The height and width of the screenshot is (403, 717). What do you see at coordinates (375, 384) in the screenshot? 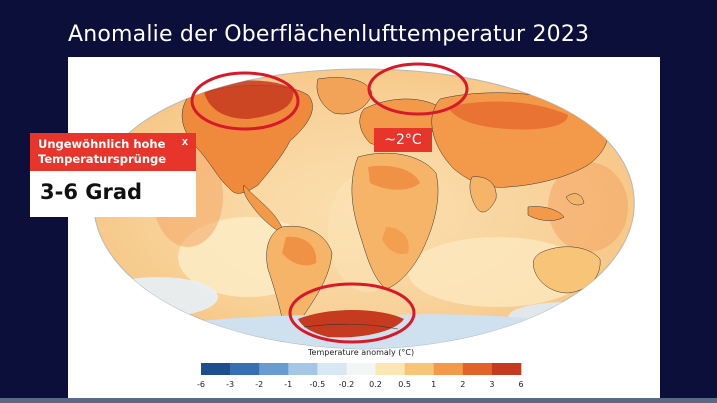
I see `legend-tick-label: 0.2` at bounding box center [375, 384].